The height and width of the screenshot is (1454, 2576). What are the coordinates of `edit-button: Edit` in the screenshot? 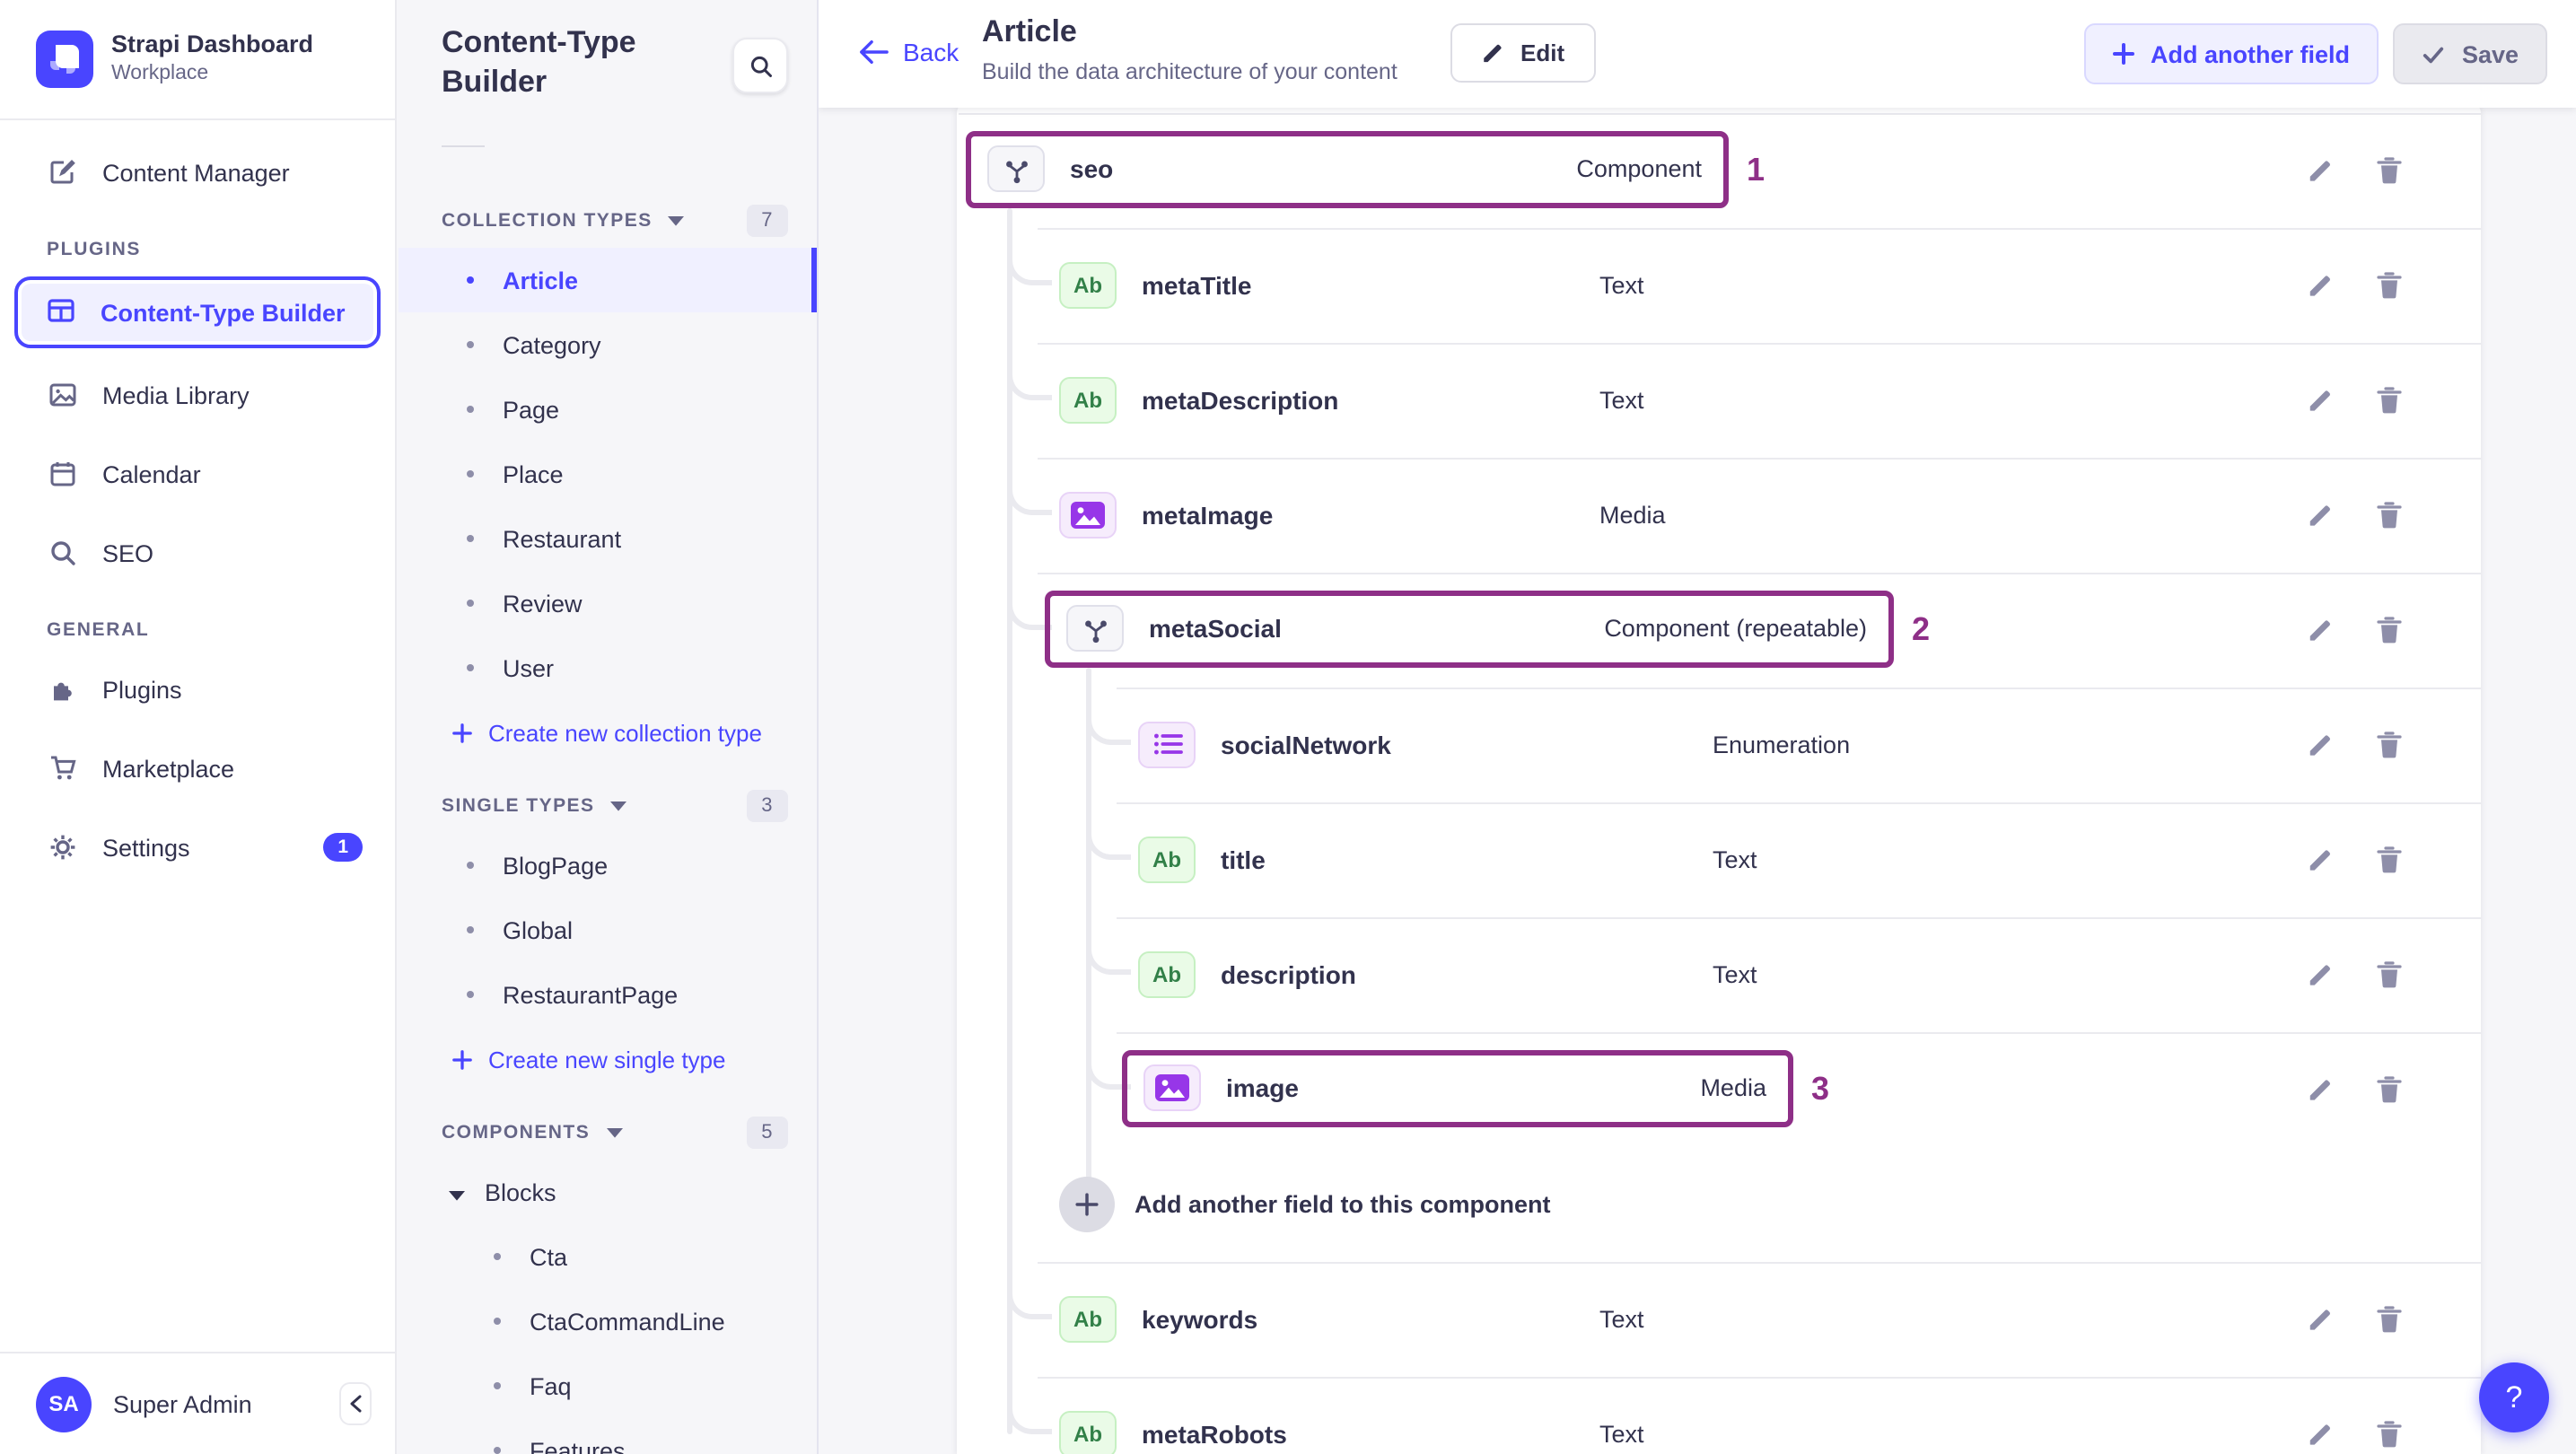 It's located at (1523, 53).